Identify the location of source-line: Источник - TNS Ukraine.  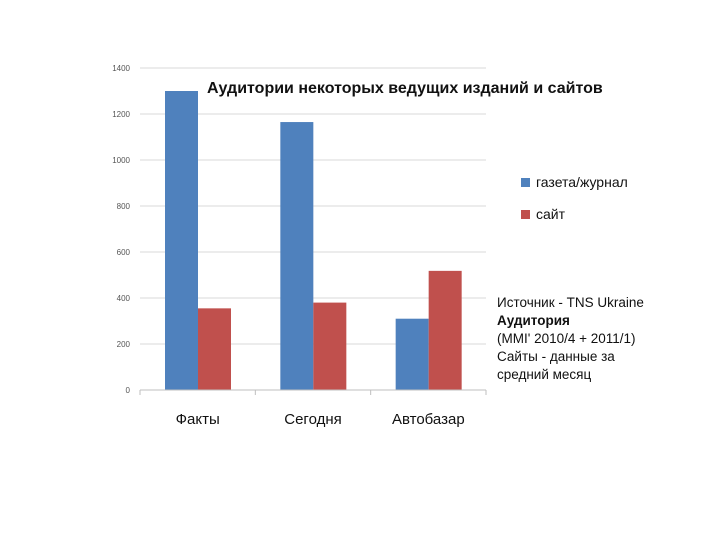
(570, 302).